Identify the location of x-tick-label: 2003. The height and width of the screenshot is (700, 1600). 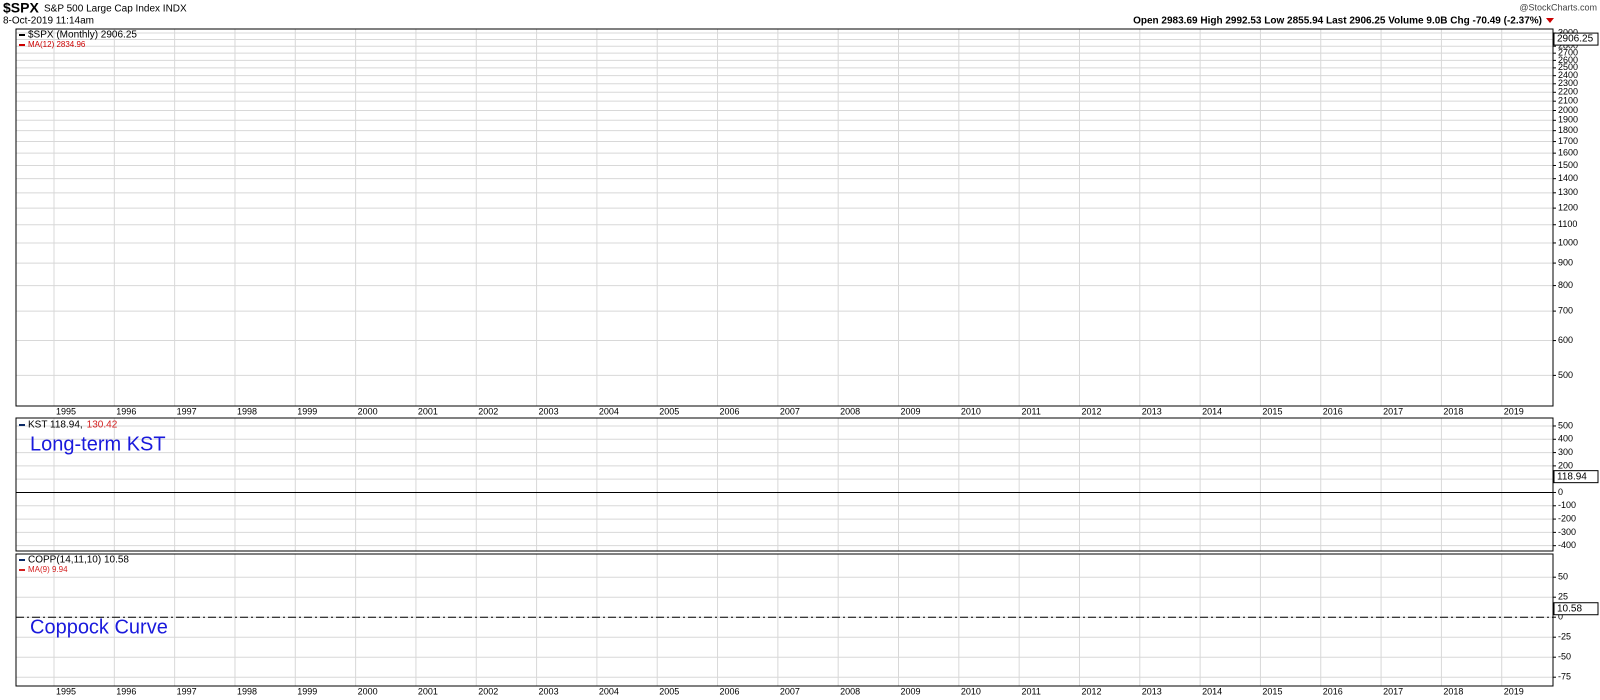
(549, 691).